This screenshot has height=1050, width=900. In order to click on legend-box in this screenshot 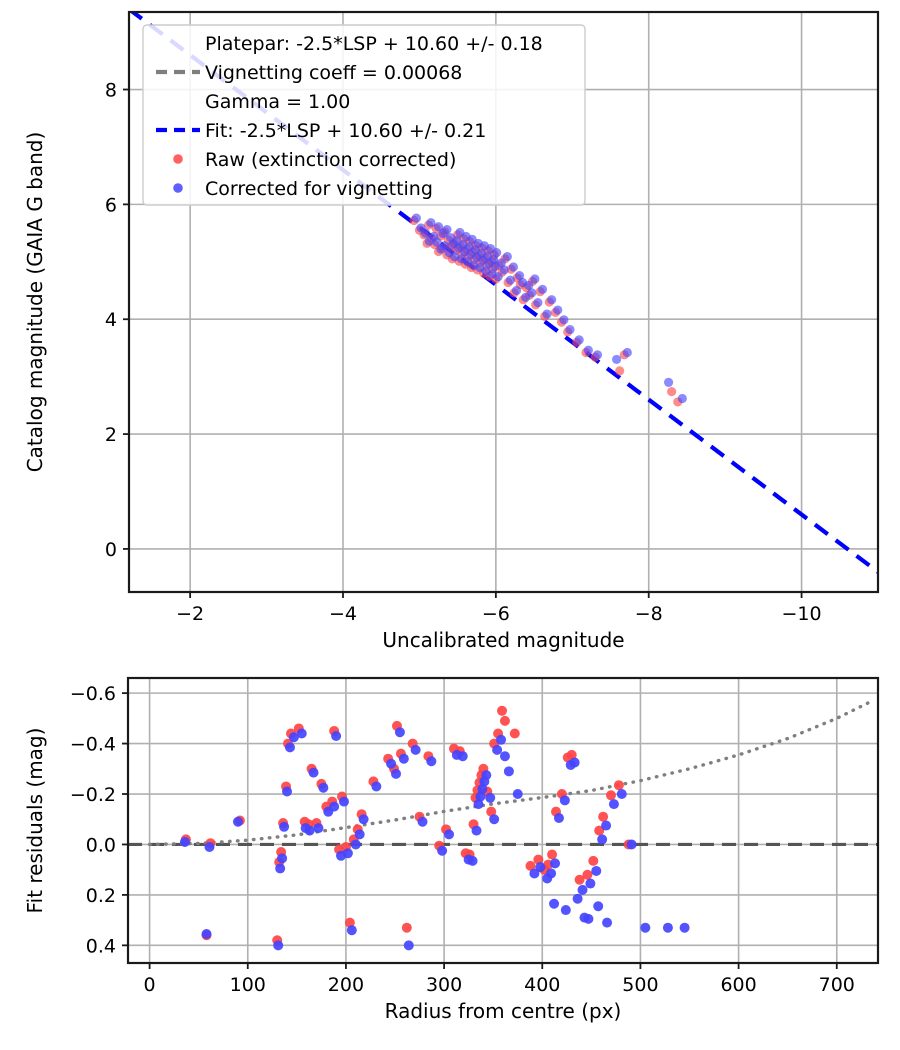, I will do `click(364, 115)`.